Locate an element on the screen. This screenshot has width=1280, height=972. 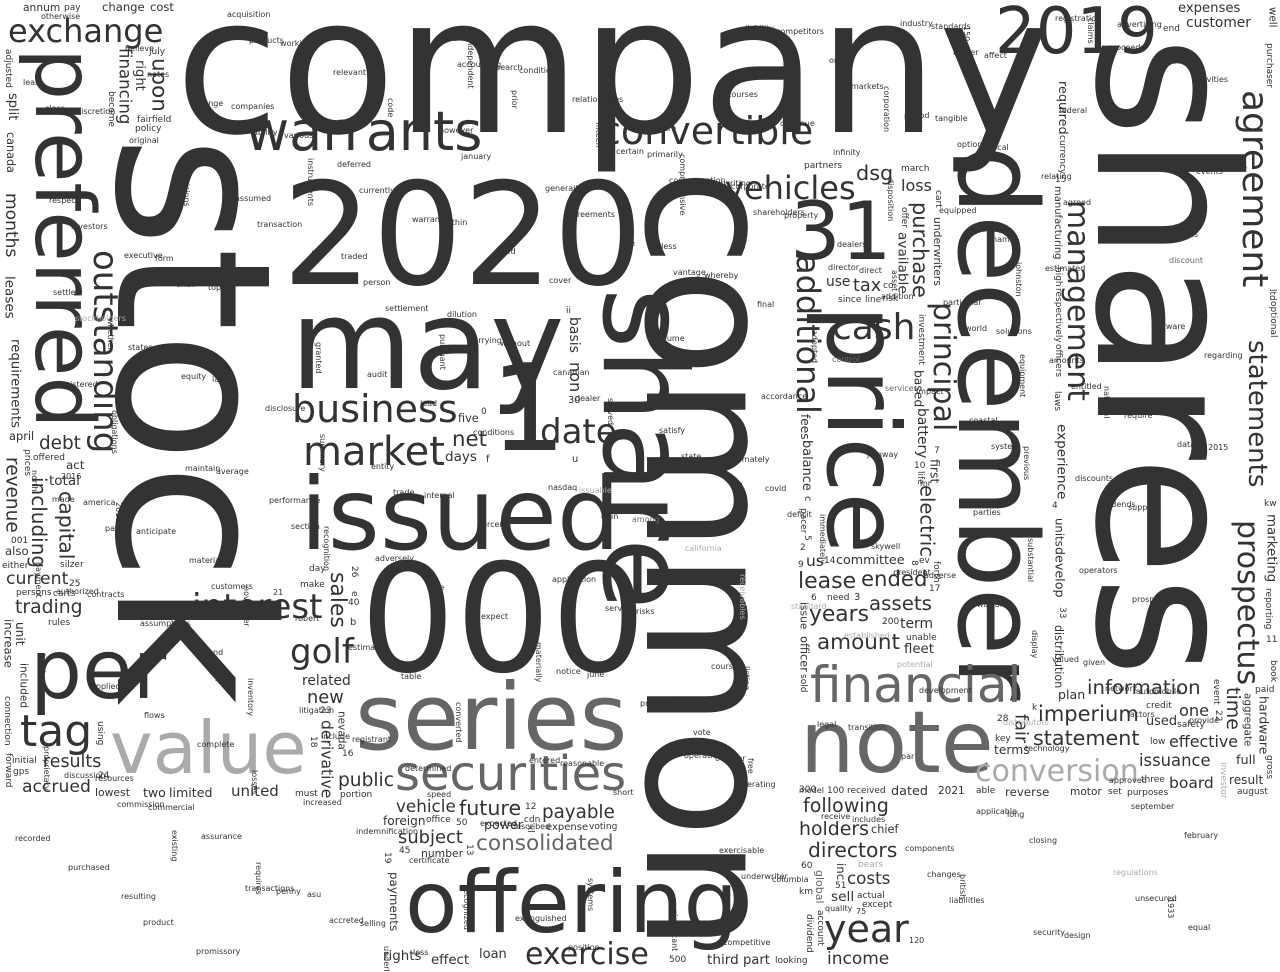
word-hardware: hardware is located at coordinates (1264, 725).